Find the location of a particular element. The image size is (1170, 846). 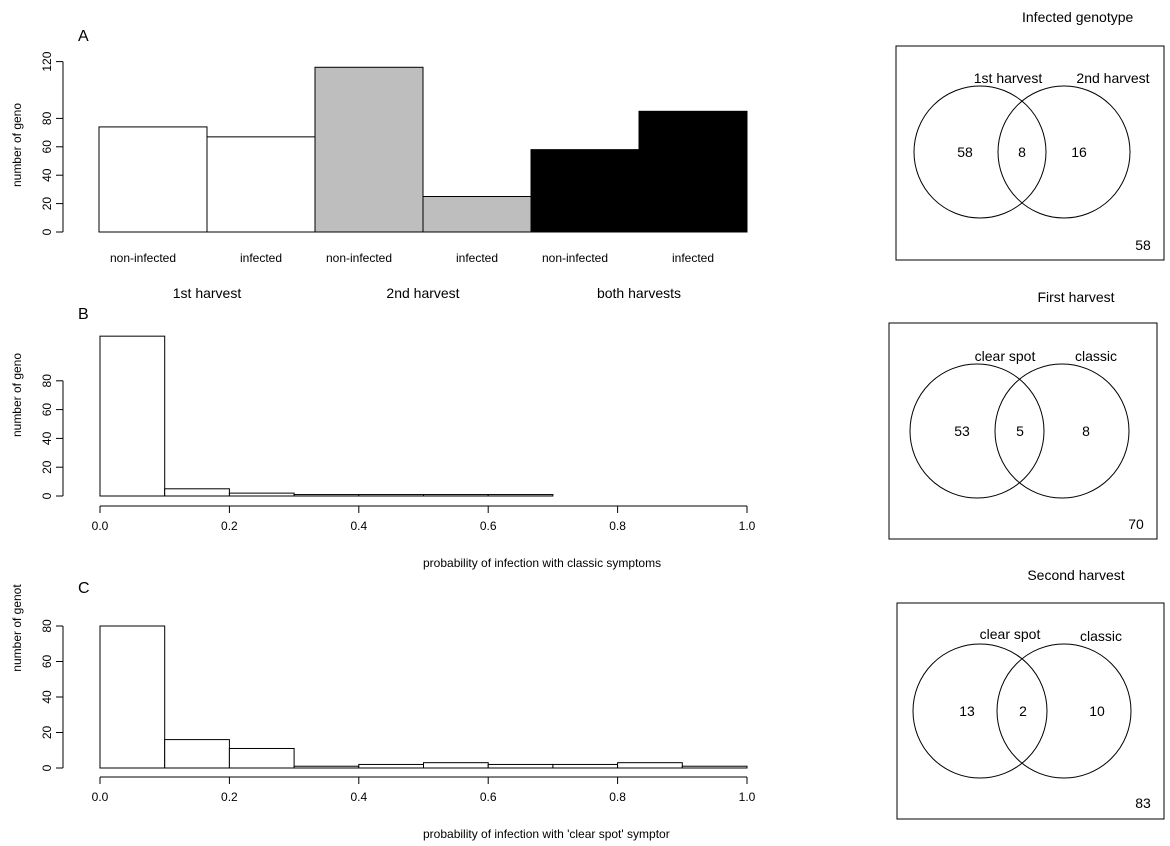

panel-c-label: C is located at coordinates (84, 588).